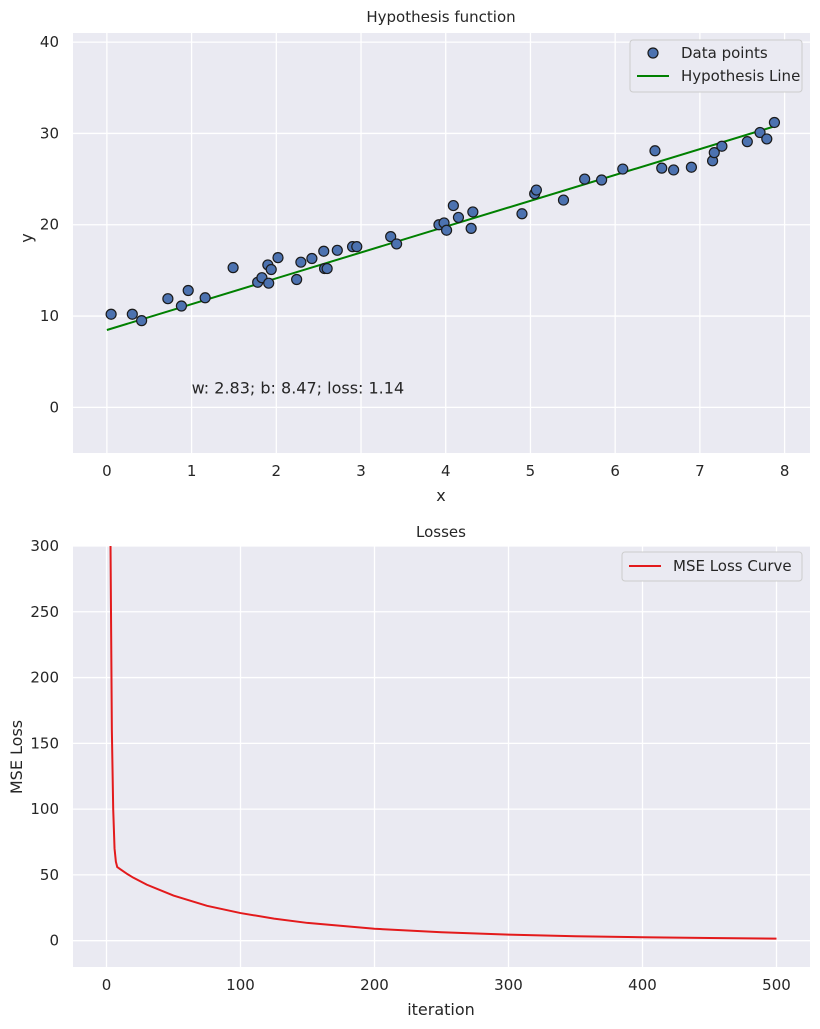  I want to click on top-xtick-label: 5, so click(531, 471).